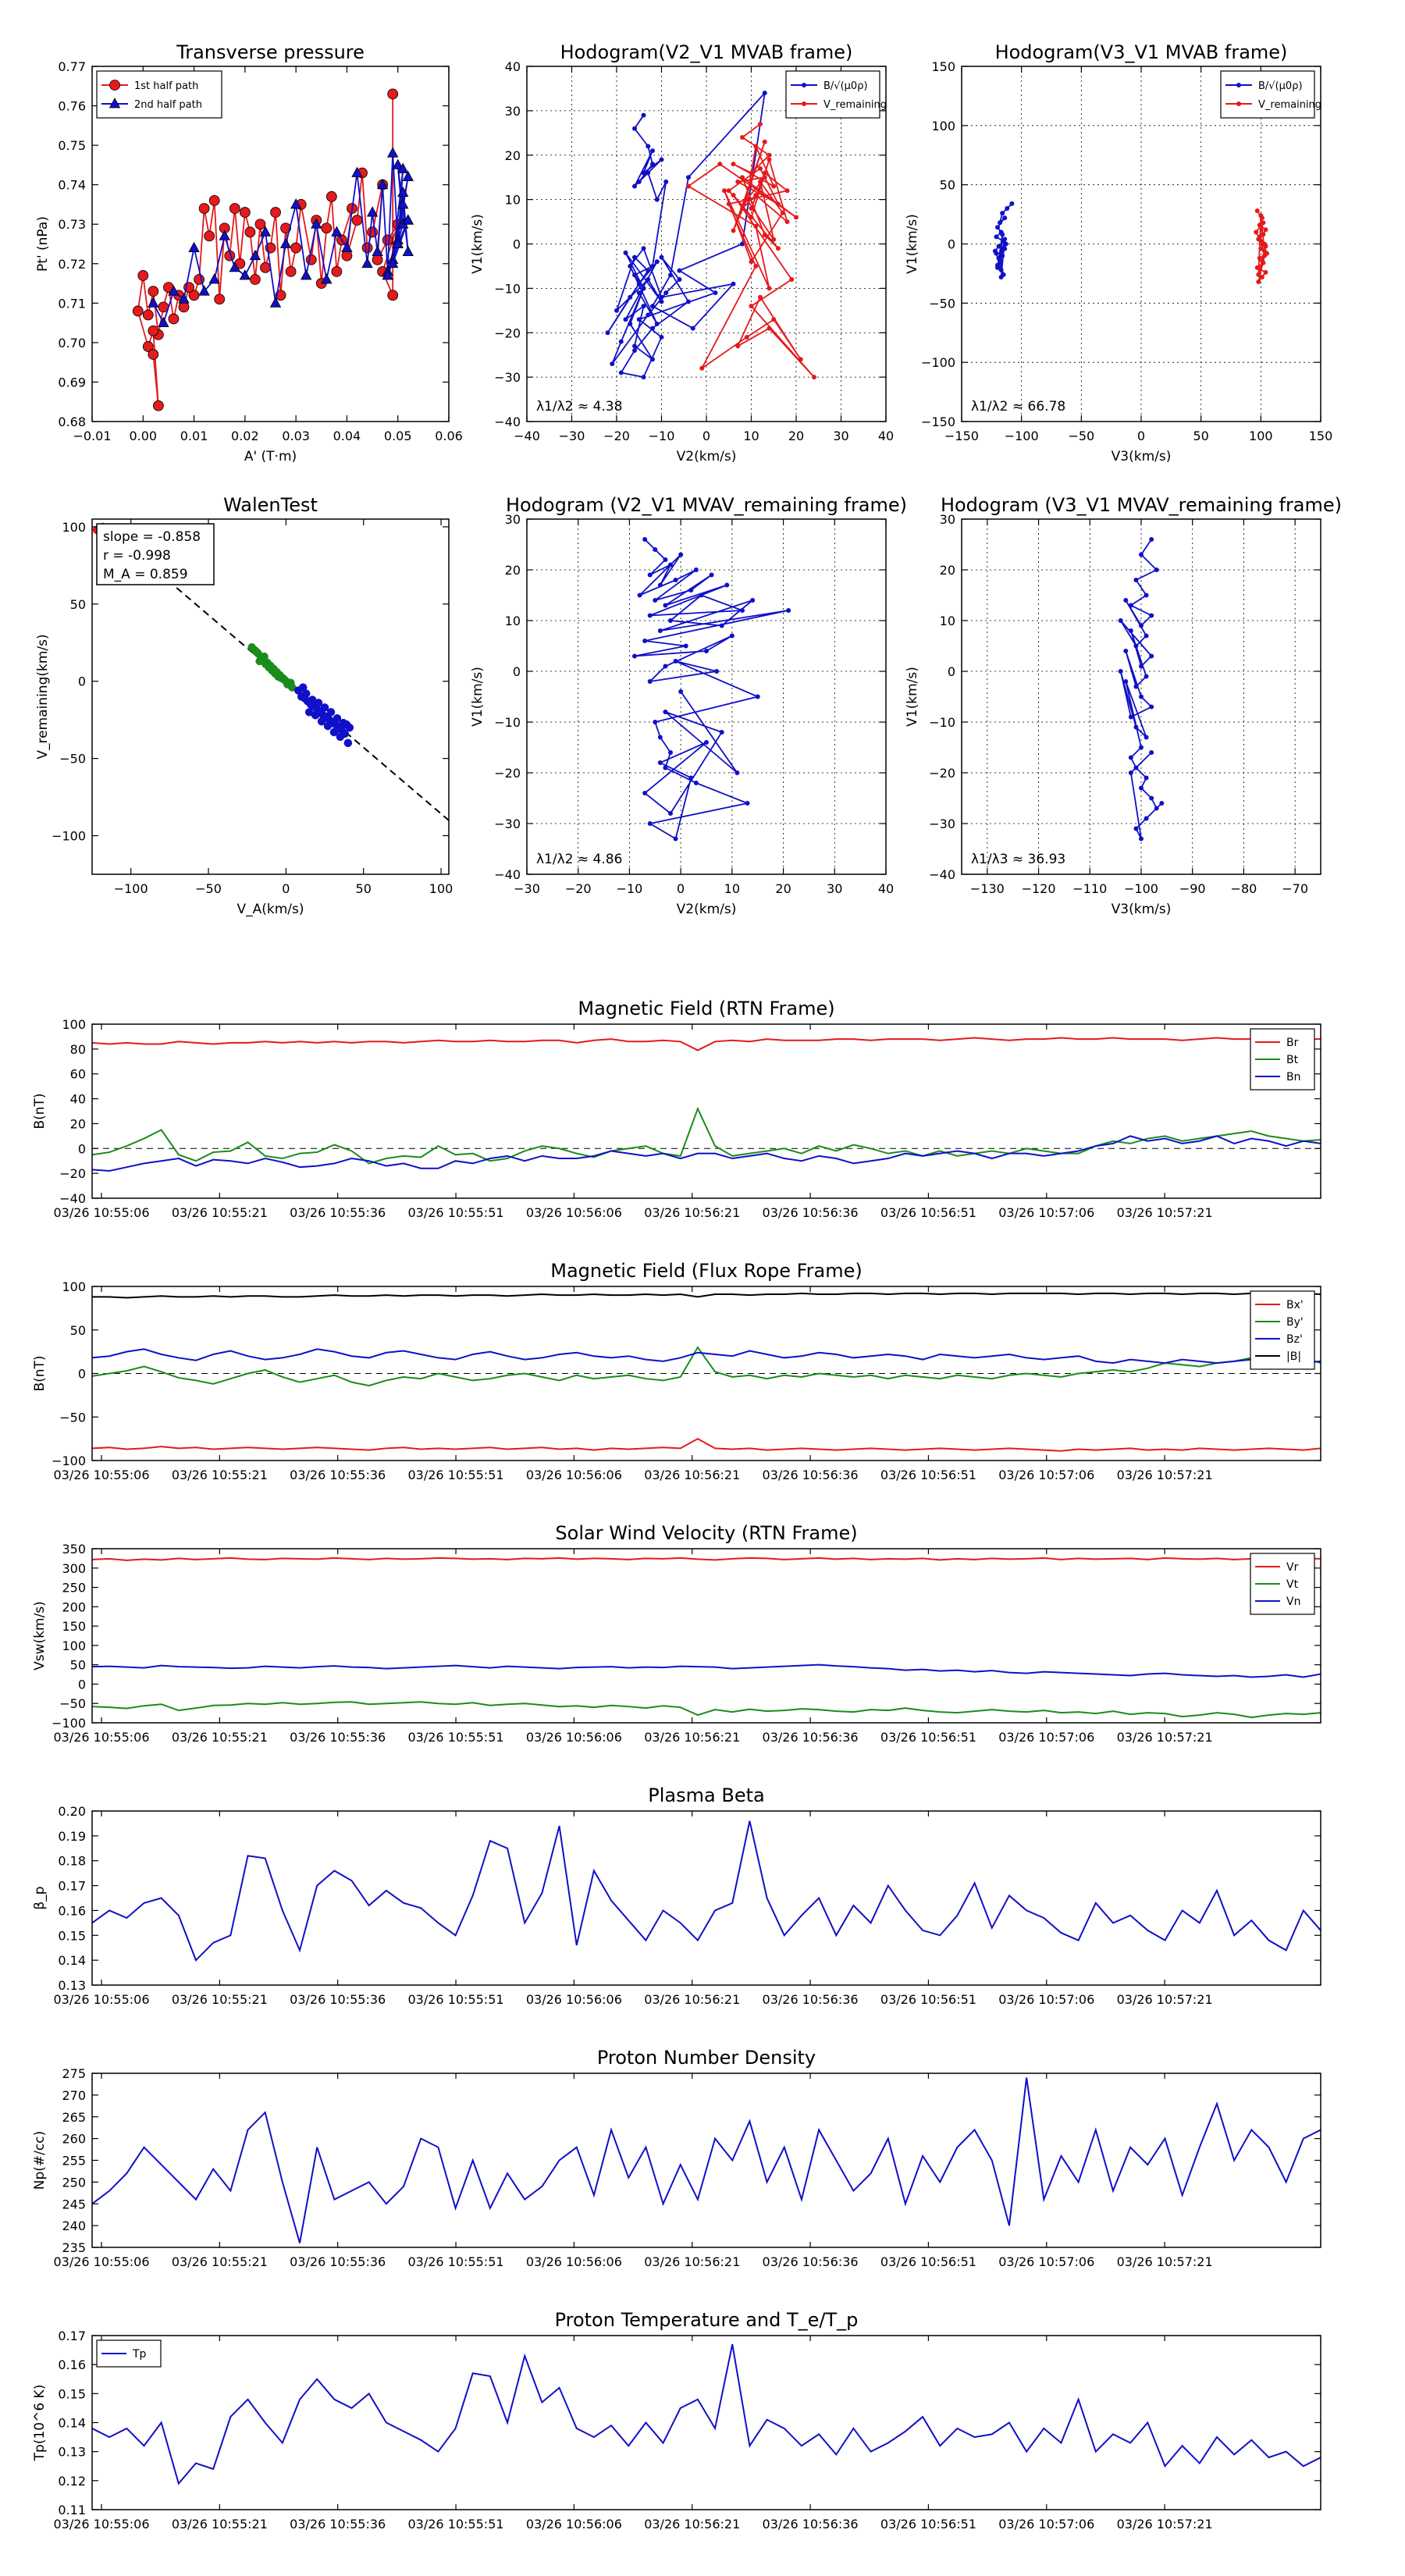 Image resolution: width=1405 pixels, height=2576 pixels. I want to click on legend-label: Vr, so click(1292, 1567).